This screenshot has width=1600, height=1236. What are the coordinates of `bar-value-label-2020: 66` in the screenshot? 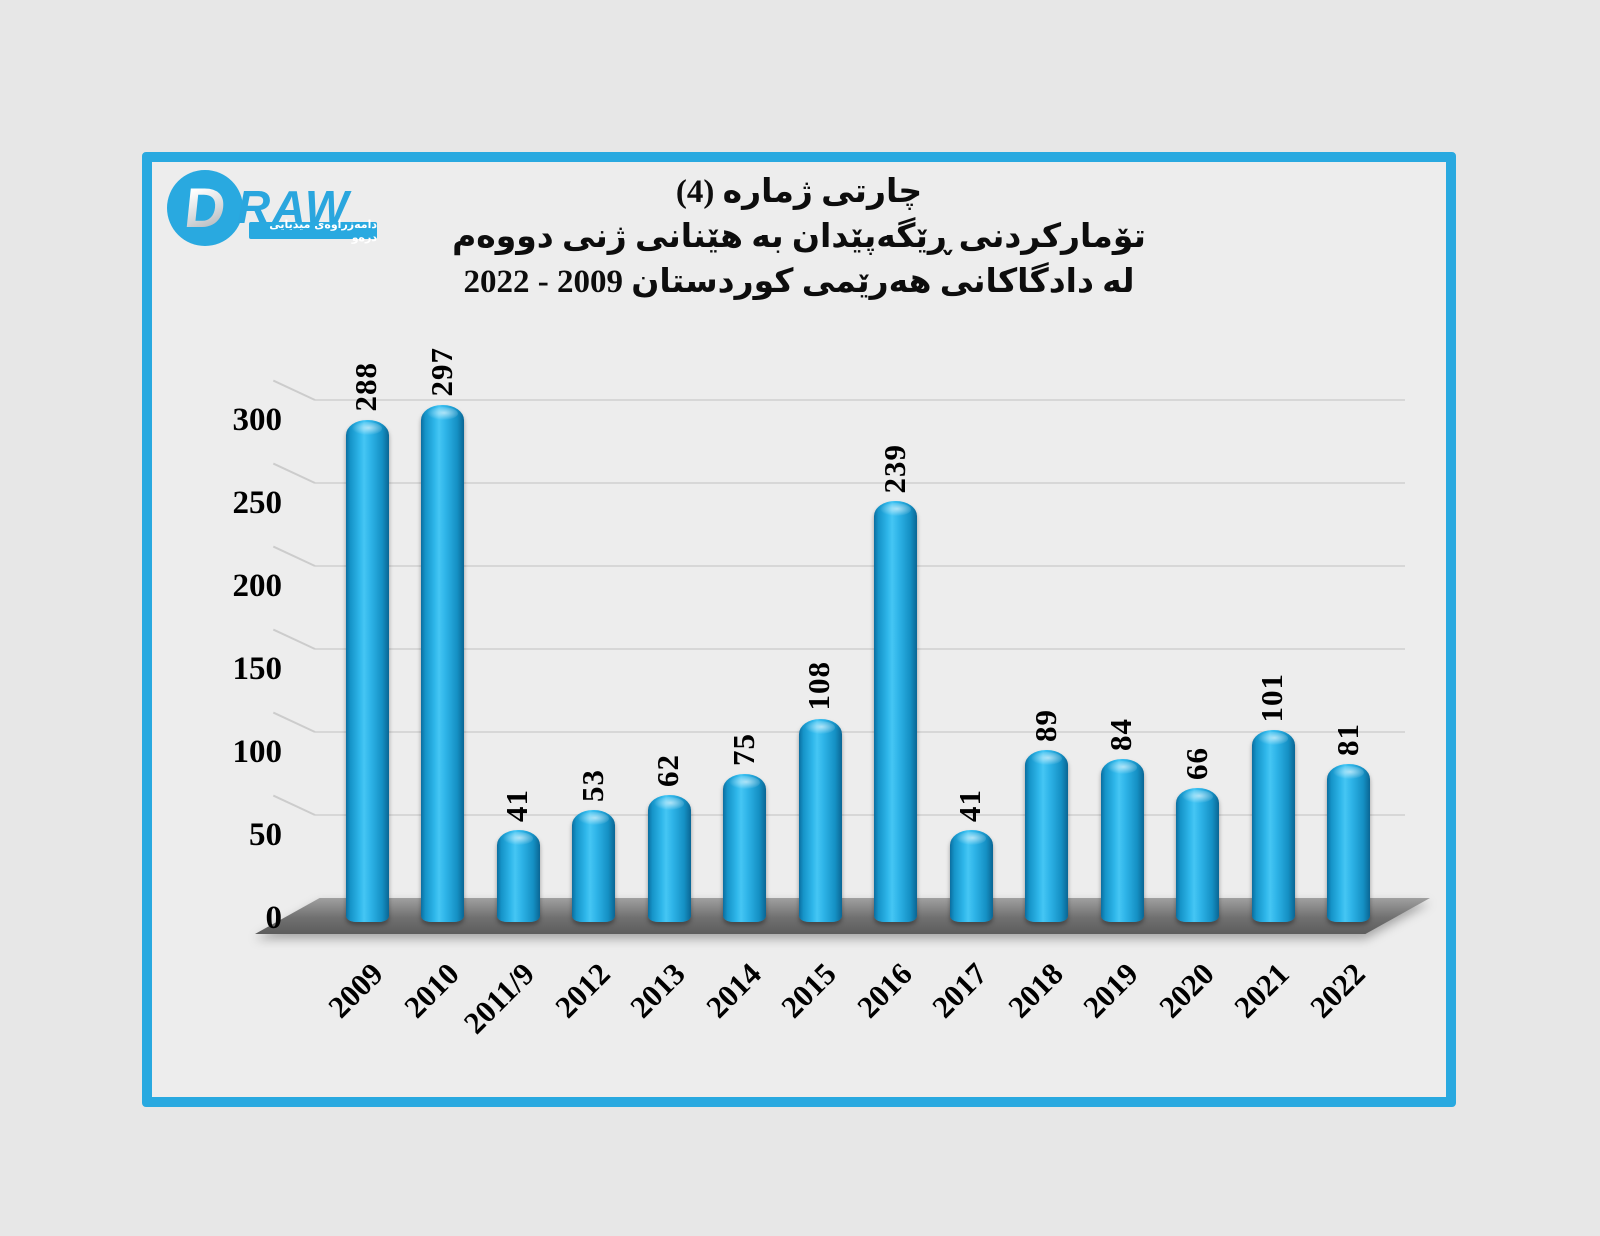 It's located at (1196, 764).